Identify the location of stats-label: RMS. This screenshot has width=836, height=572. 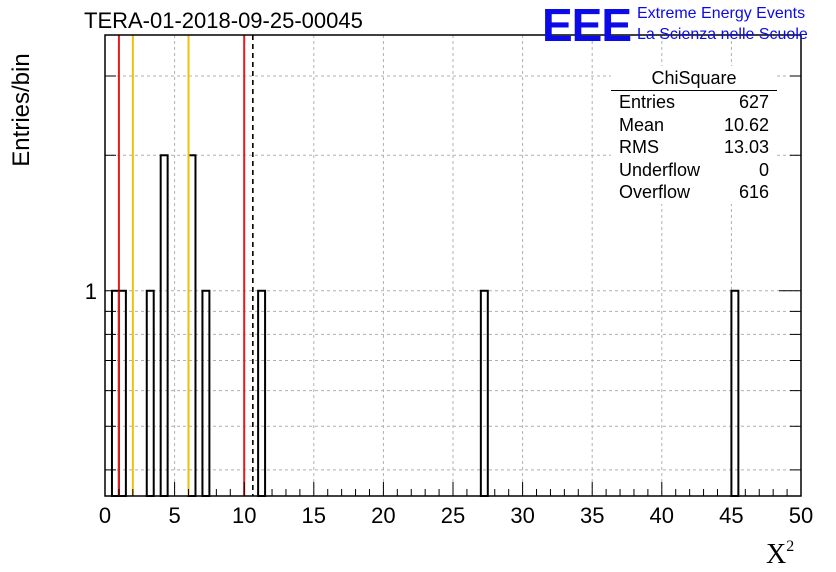
(639, 147).